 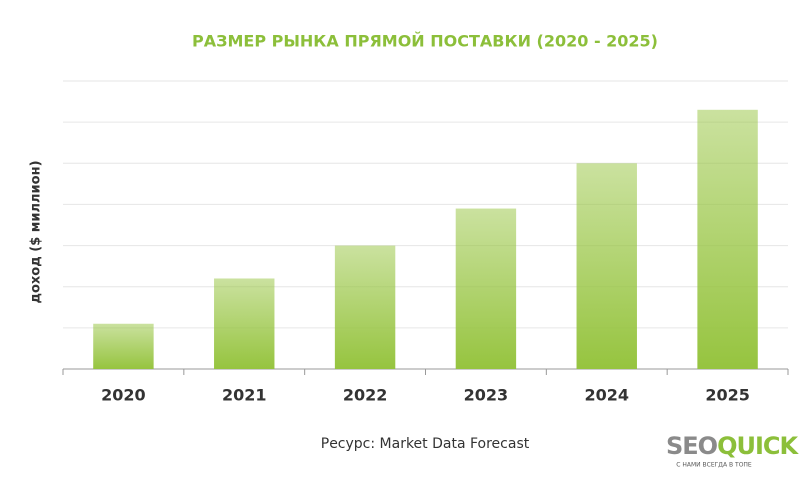 What do you see at coordinates (486, 395) in the screenshot?
I see `x-tick-label: 2023` at bounding box center [486, 395].